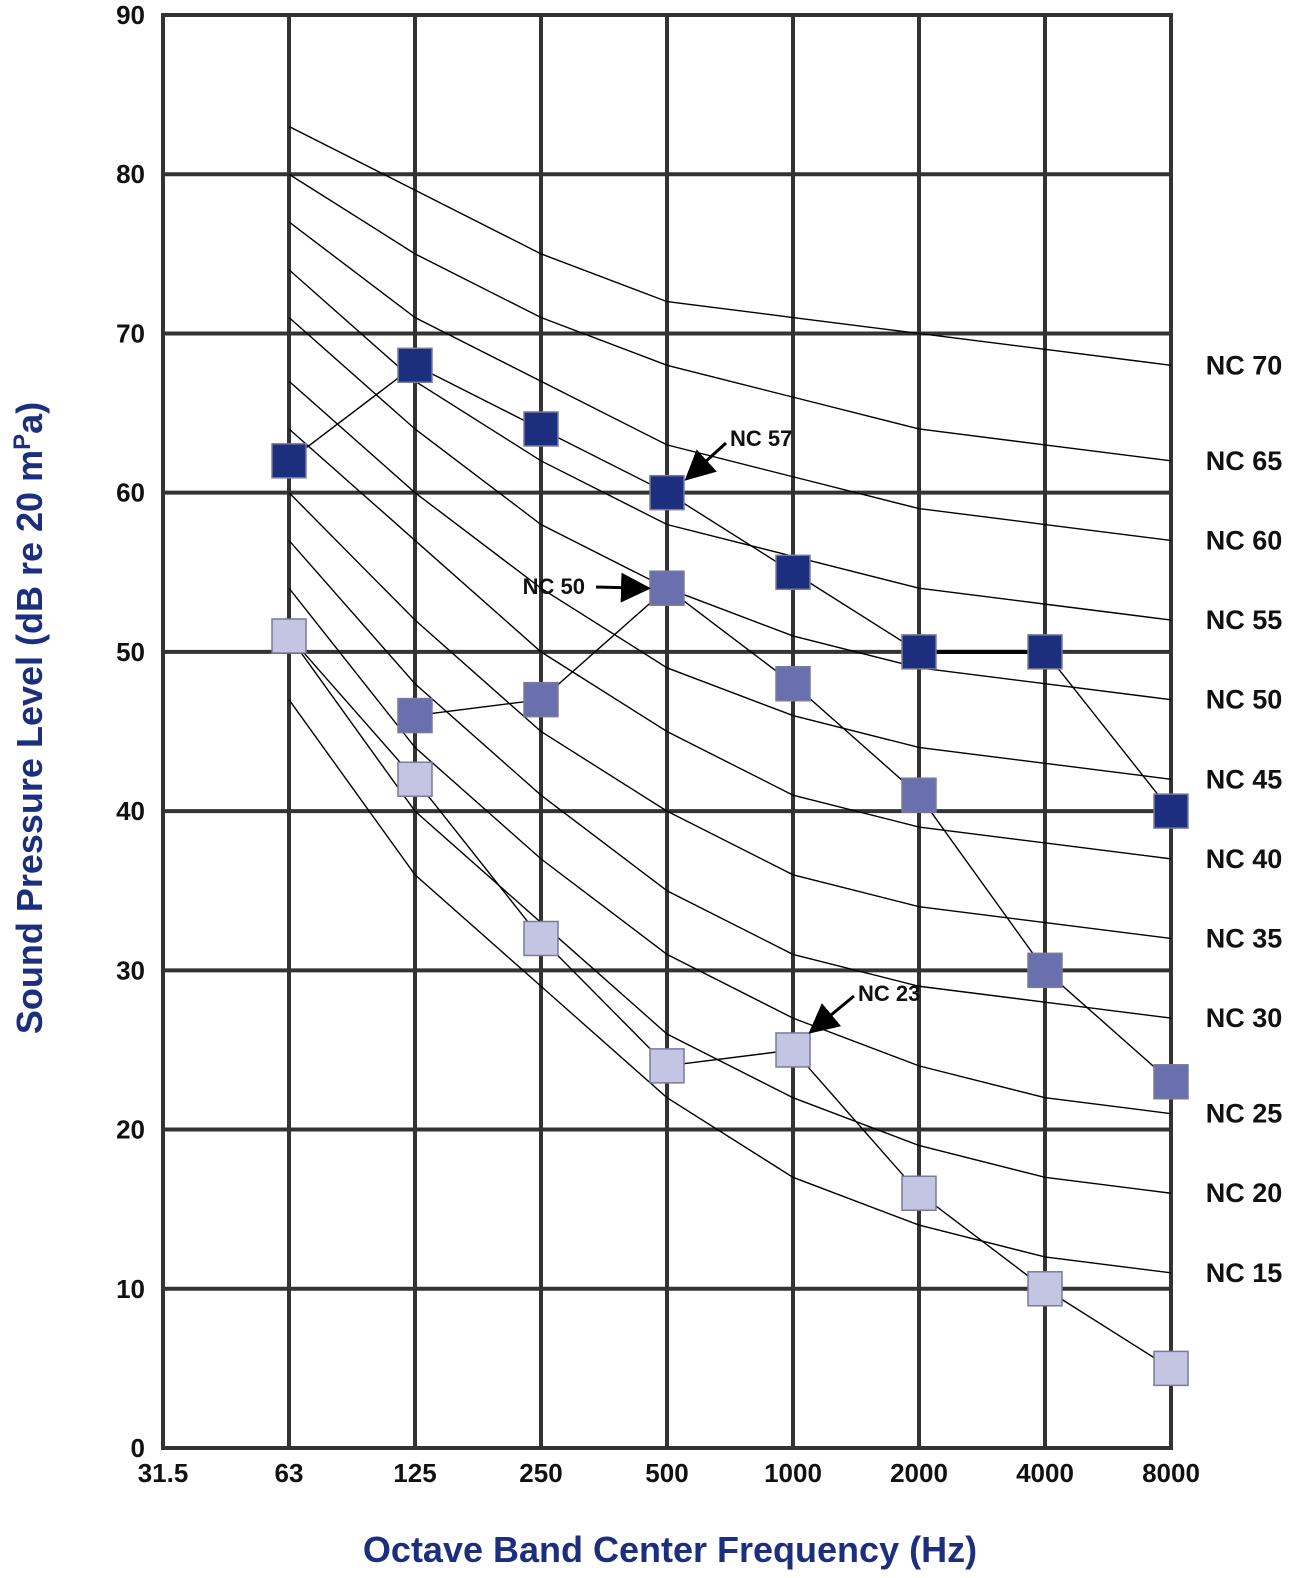  What do you see at coordinates (1244, 1193) in the screenshot?
I see `nc-curve-label: NC 20` at bounding box center [1244, 1193].